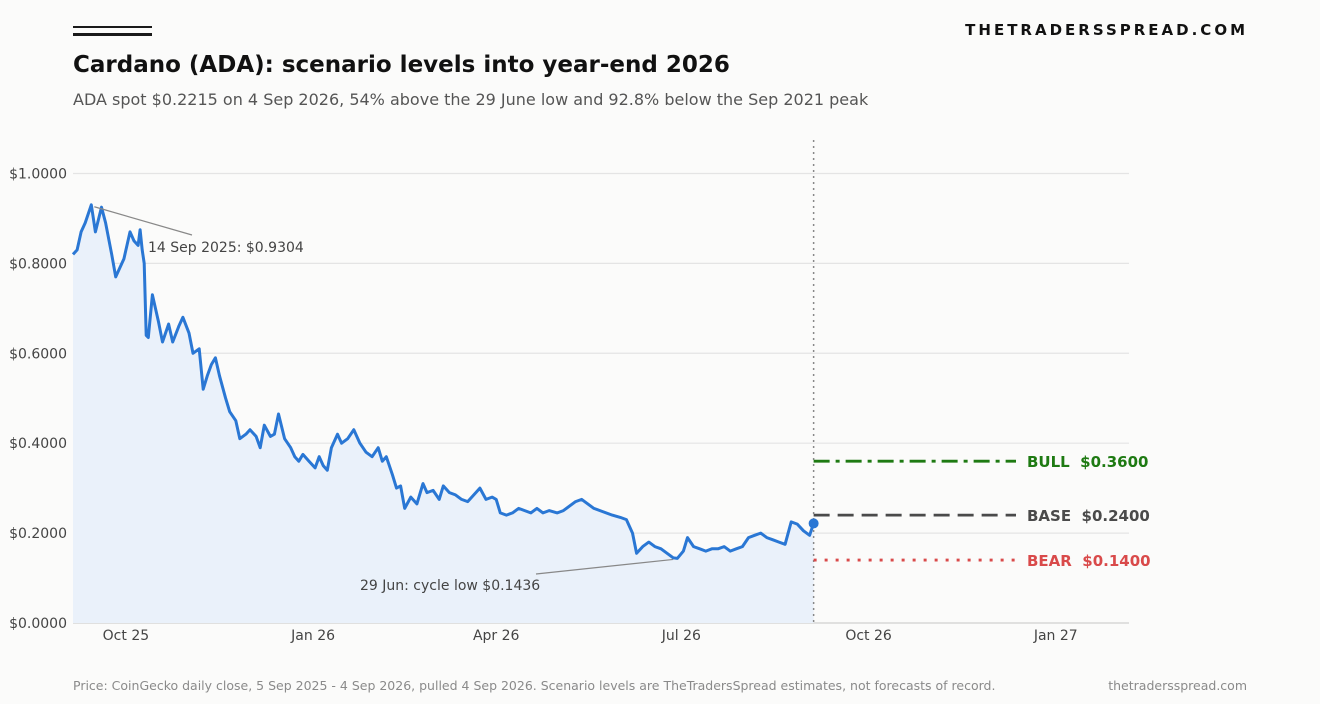  I want to click on x-tick-label: Oct 25, so click(126, 636).